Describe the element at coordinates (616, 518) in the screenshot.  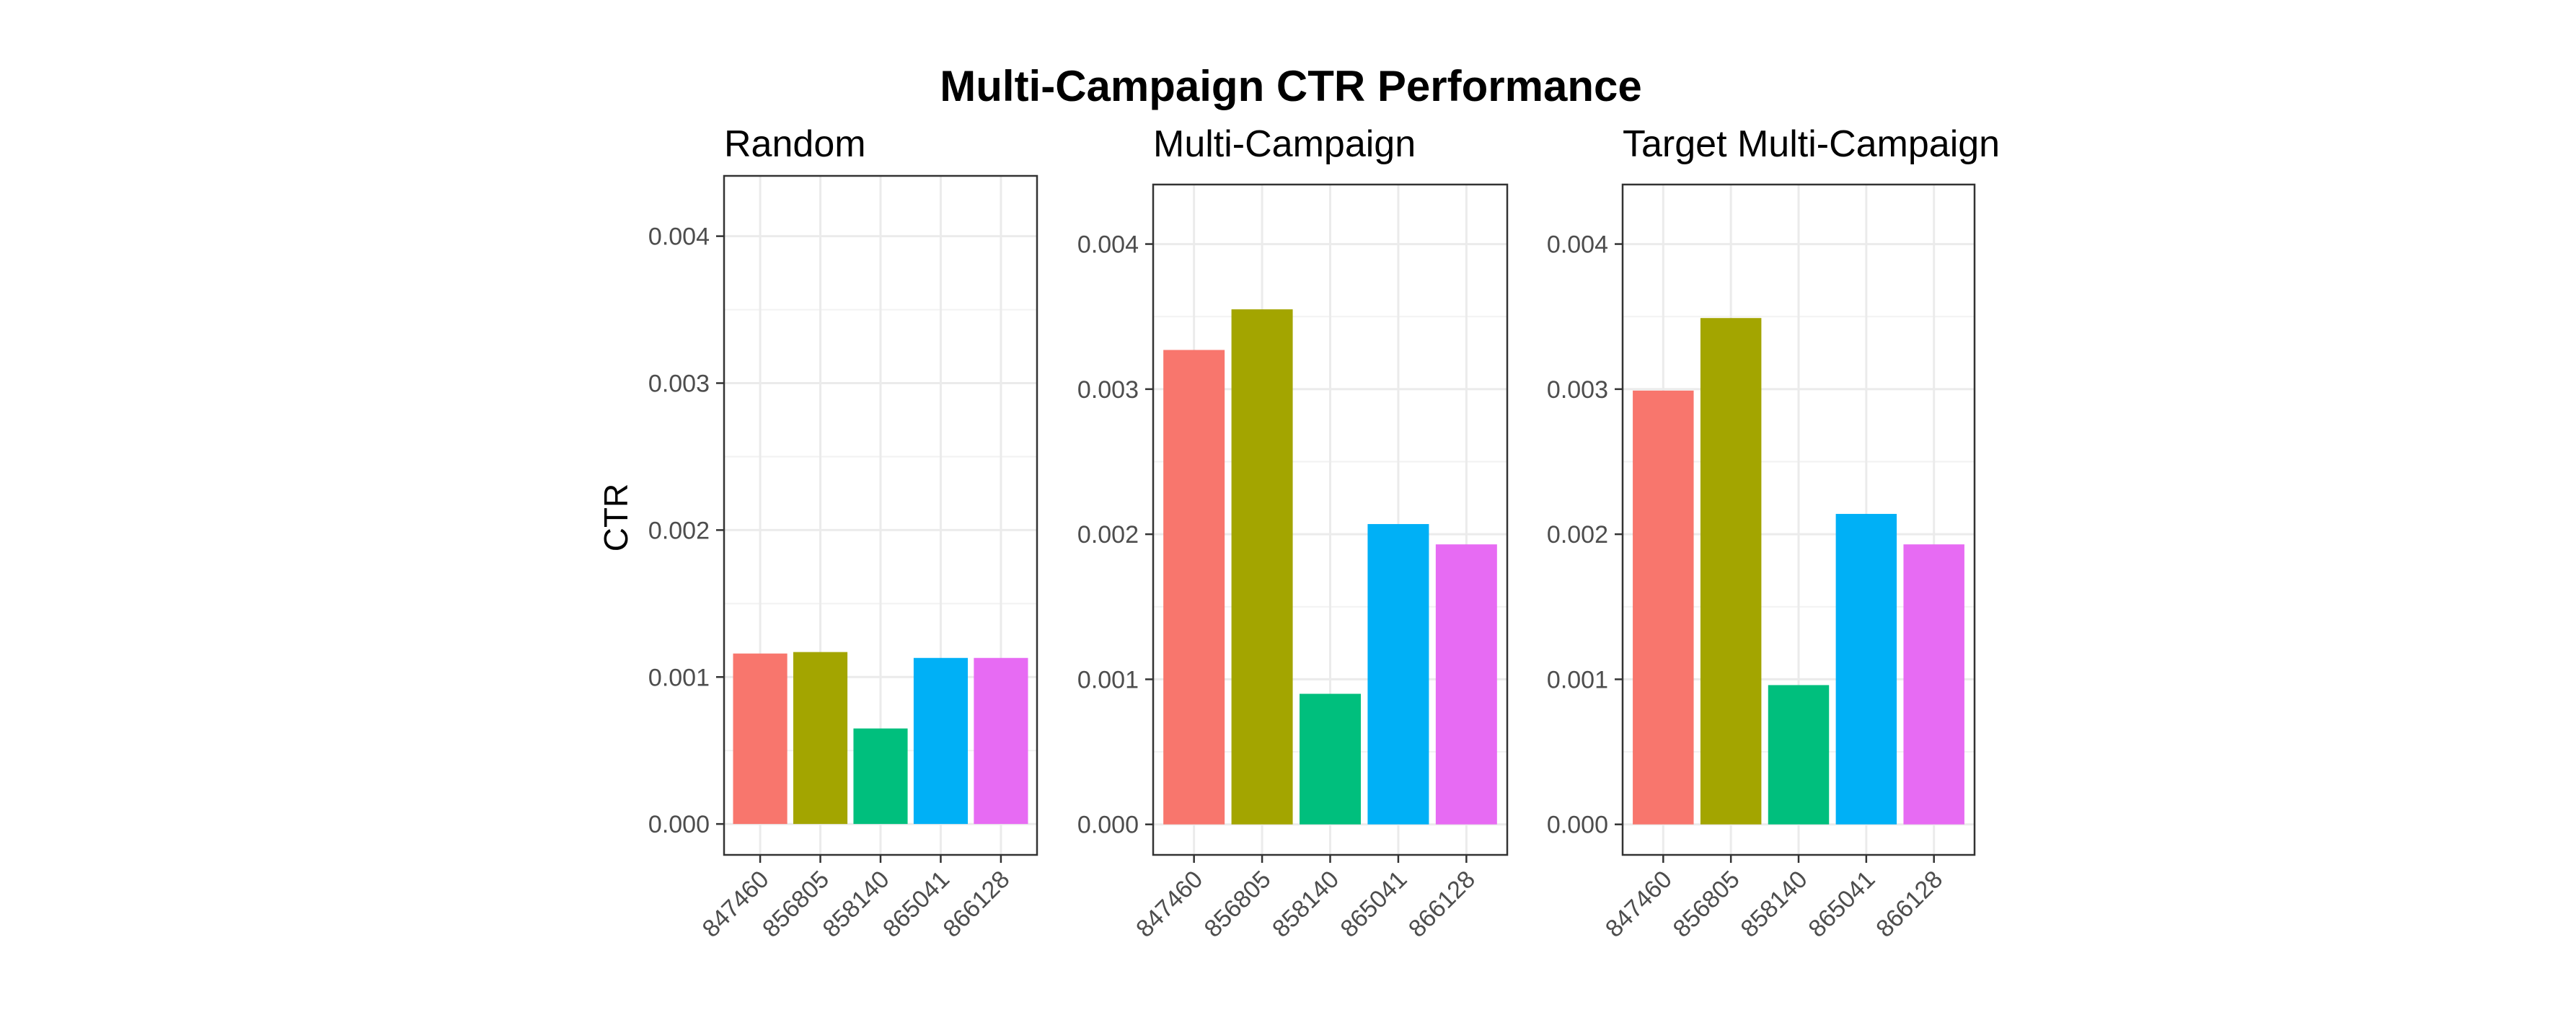
I see `y-axis-title: CTR` at that location.